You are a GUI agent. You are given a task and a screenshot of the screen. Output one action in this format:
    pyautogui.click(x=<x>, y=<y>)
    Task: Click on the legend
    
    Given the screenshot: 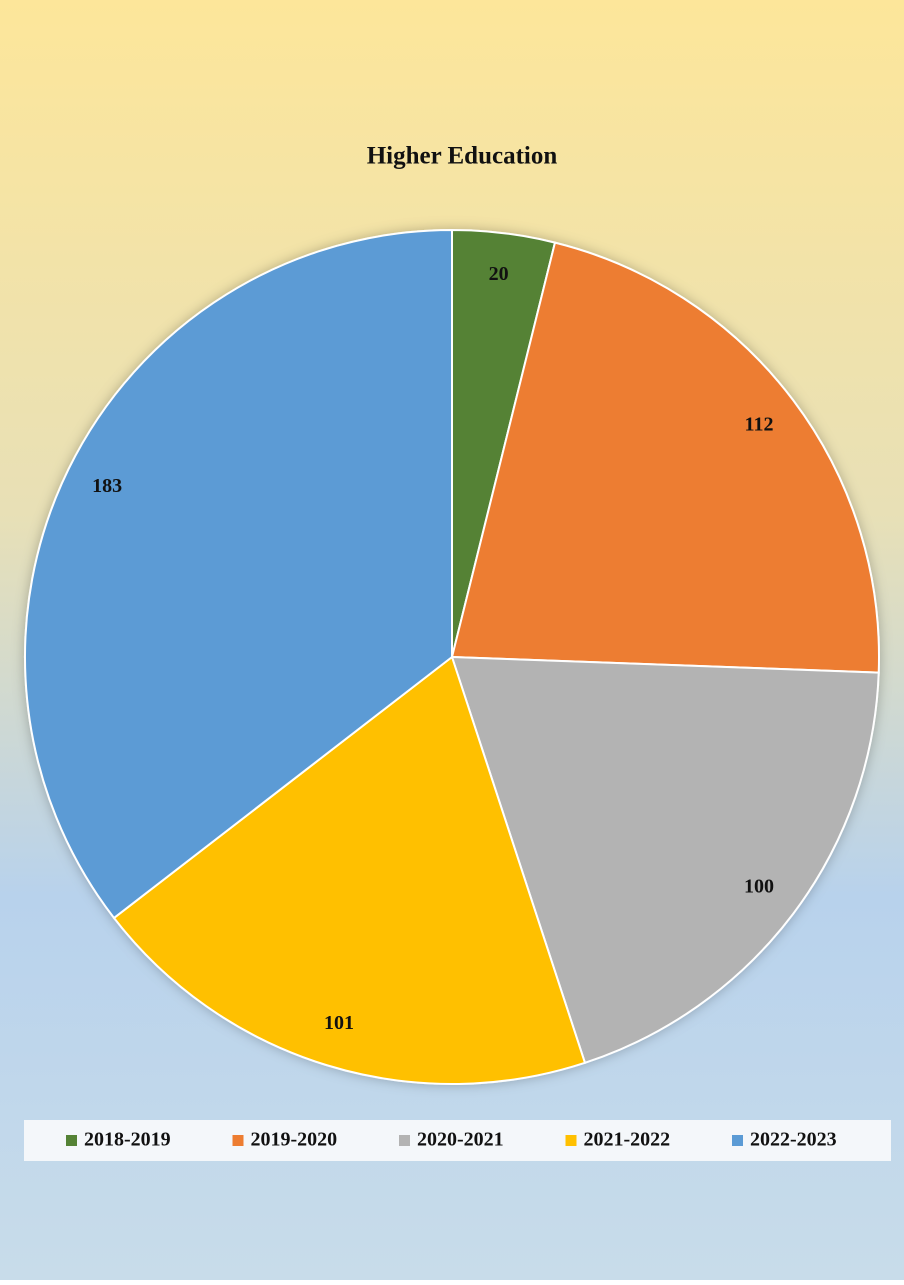 What is the action you would take?
    pyautogui.click(x=457, y=1140)
    